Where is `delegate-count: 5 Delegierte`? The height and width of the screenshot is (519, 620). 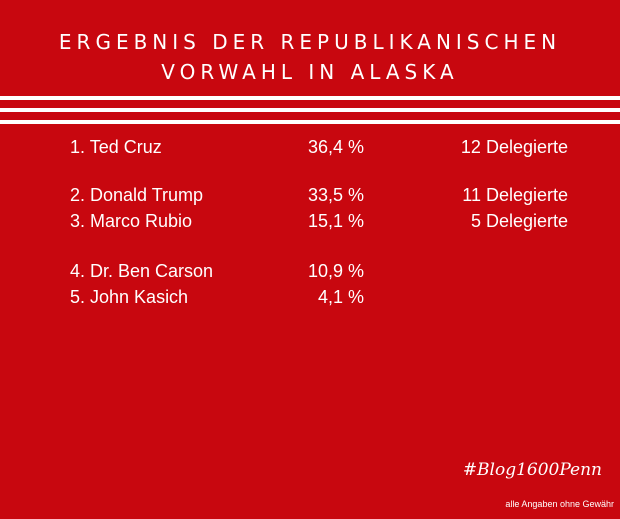
delegate-count: 5 Delegierte is located at coordinates (519, 221).